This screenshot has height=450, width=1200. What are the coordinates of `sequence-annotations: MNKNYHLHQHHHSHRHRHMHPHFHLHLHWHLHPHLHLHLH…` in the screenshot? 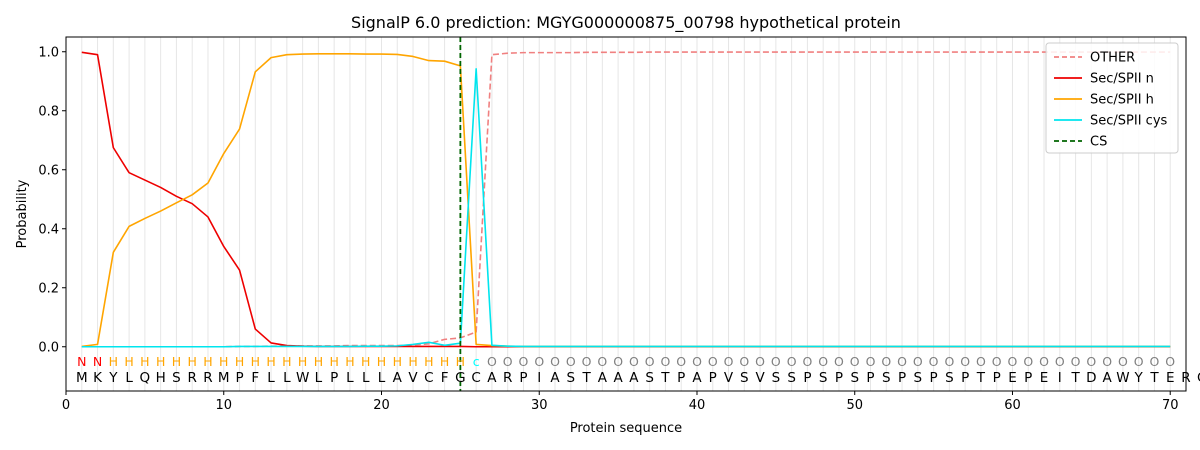 It's located at (638, 370).